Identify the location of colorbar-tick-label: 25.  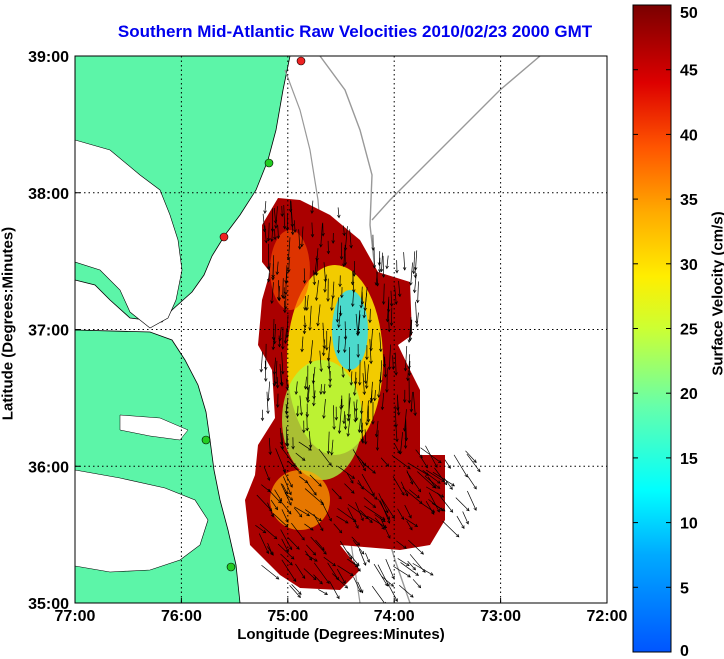
(689, 330).